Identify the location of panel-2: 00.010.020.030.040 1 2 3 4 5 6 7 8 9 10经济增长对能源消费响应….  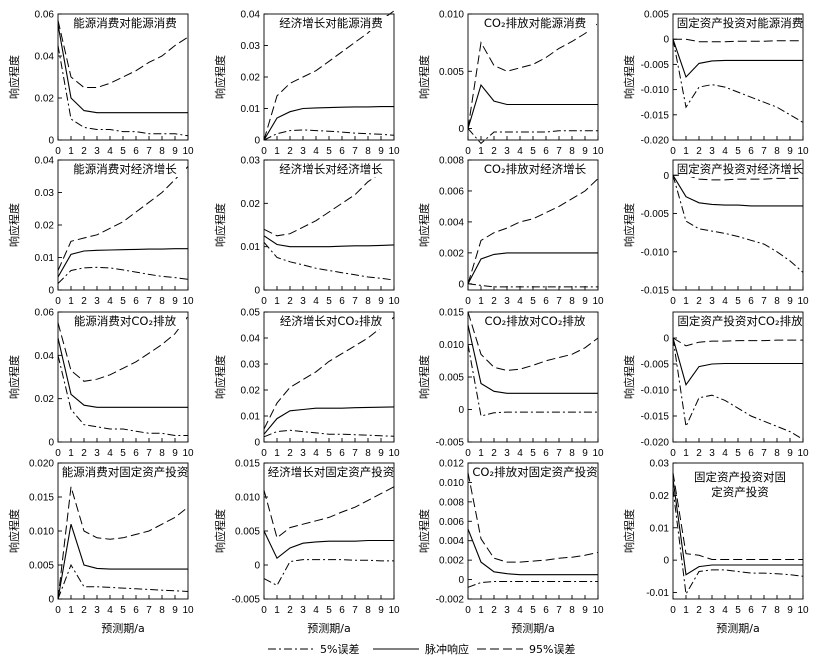
(306, 84).